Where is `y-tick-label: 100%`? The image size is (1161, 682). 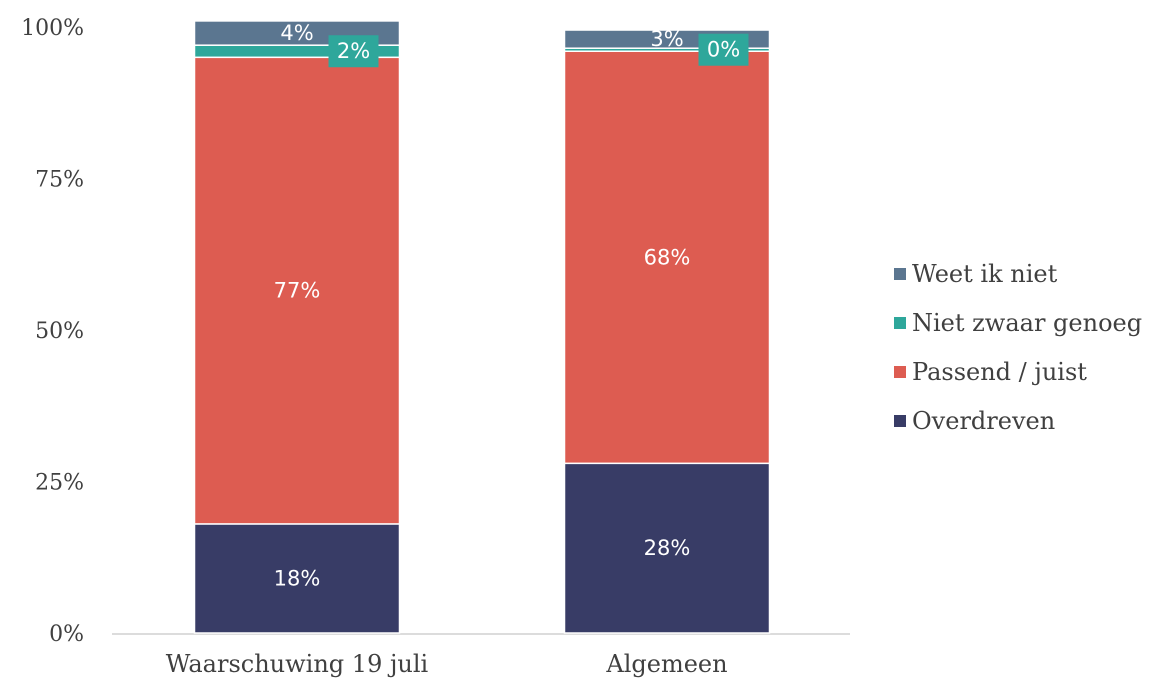 y-tick-label: 100% is located at coordinates (52, 28).